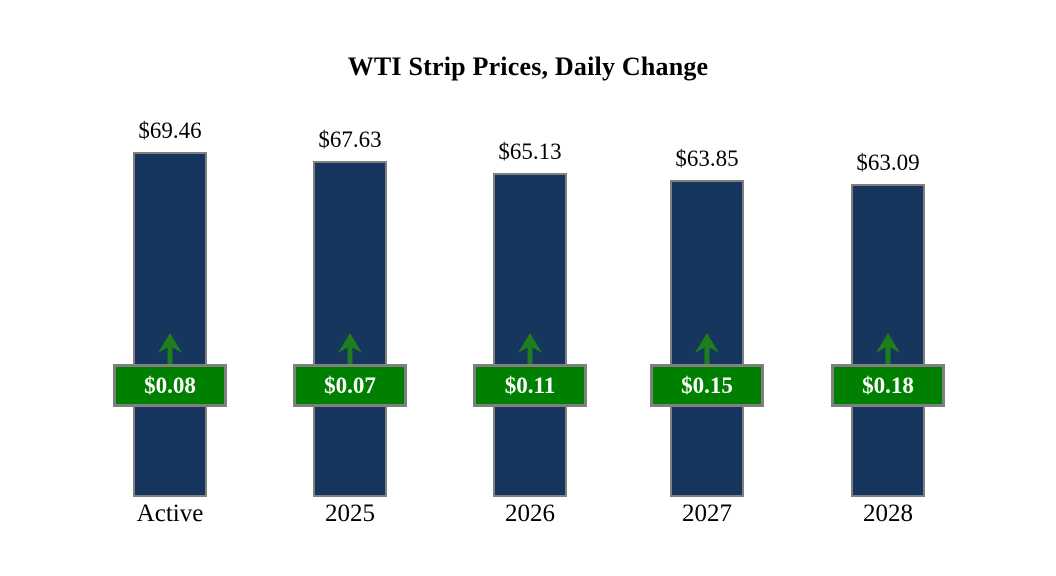 The image size is (1056, 576). What do you see at coordinates (170, 513) in the screenshot?
I see `category-label: Active` at bounding box center [170, 513].